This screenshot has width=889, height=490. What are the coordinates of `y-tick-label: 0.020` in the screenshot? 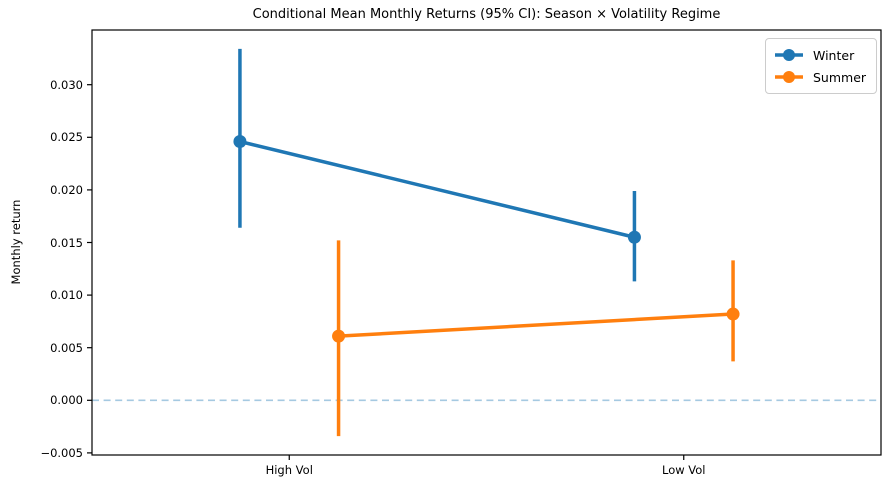 It's located at (66, 189).